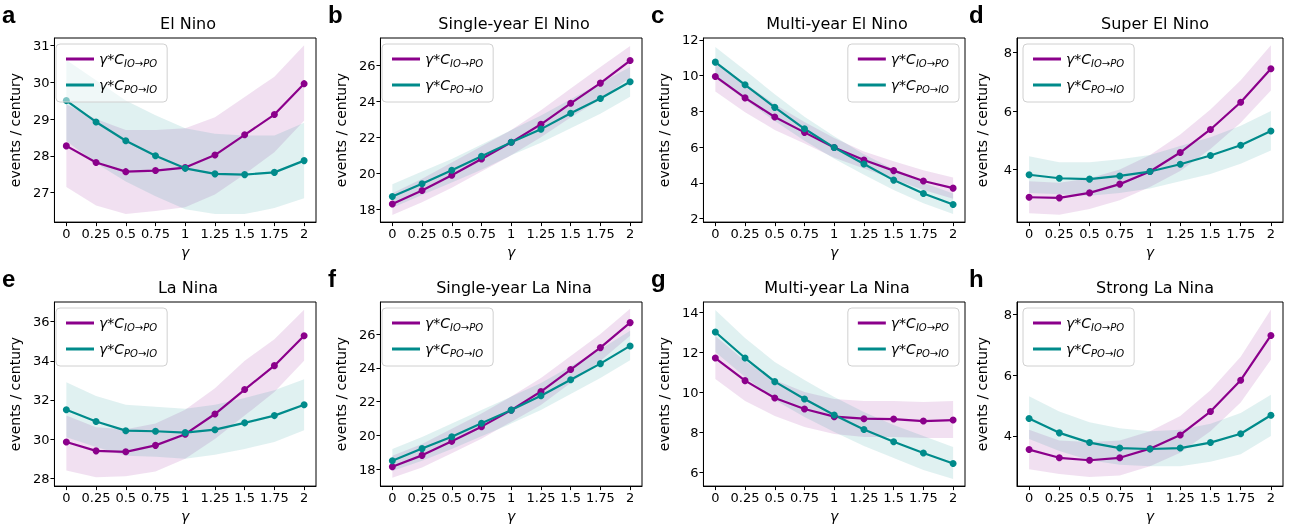  What do you see at coordinates (367, 173) in the screenshot?
I see `y-tick-label: 20` at bounding box center [367, 173].